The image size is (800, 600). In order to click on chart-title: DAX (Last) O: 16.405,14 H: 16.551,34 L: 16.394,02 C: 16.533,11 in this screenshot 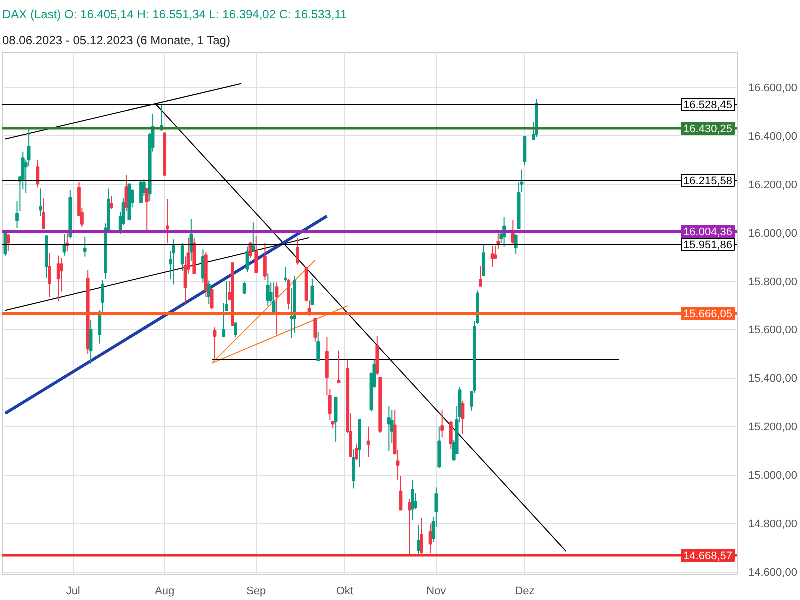, I will do `click(175, 15)`.